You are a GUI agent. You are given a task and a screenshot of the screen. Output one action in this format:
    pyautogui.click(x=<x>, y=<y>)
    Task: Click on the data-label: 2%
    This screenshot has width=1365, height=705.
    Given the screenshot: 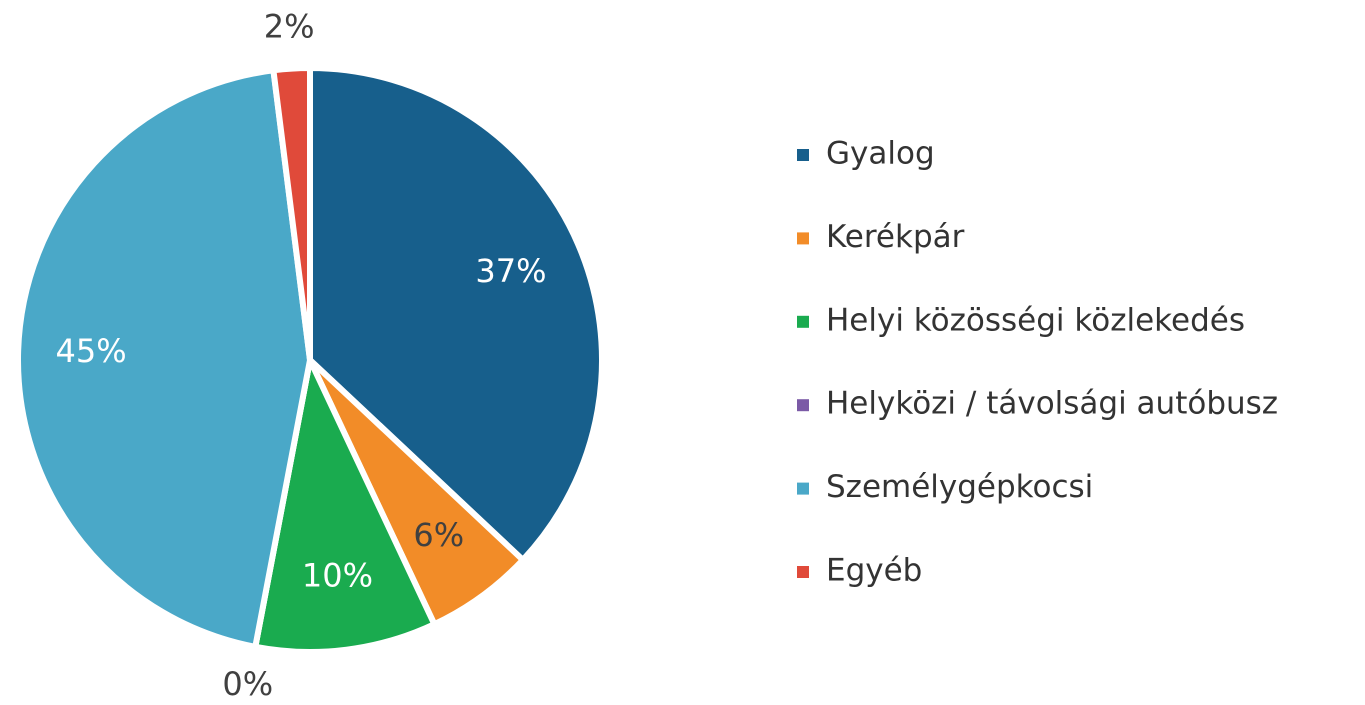 What is the action you would take?
    pyautogui.click(x=289, y=27)
    